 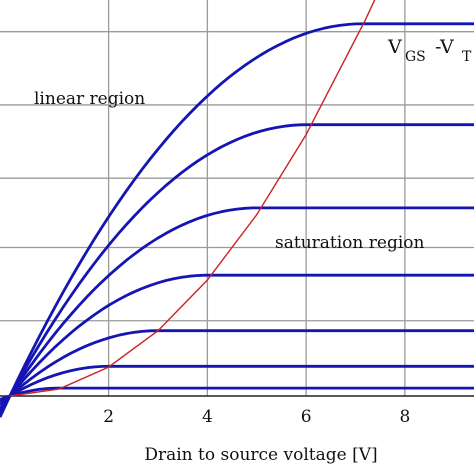 I want to click on x-tick-label-2: 6, so click(x=306, y=417).